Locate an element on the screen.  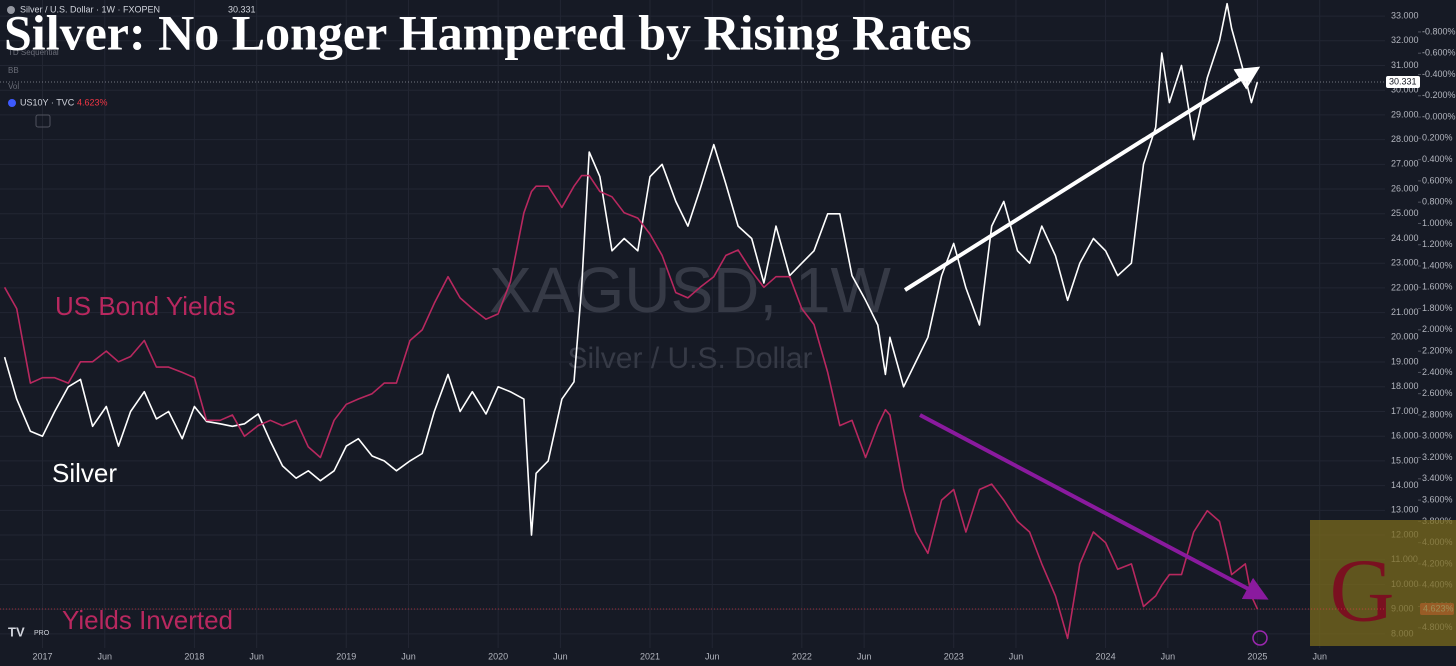
y-tick-label: 25.000 is located at coordinates (1405, 213).